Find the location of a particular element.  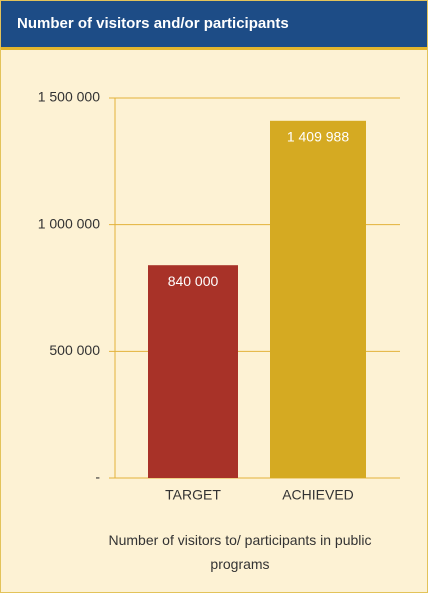

y-tick-label: - is located at coordinates (97, 477).